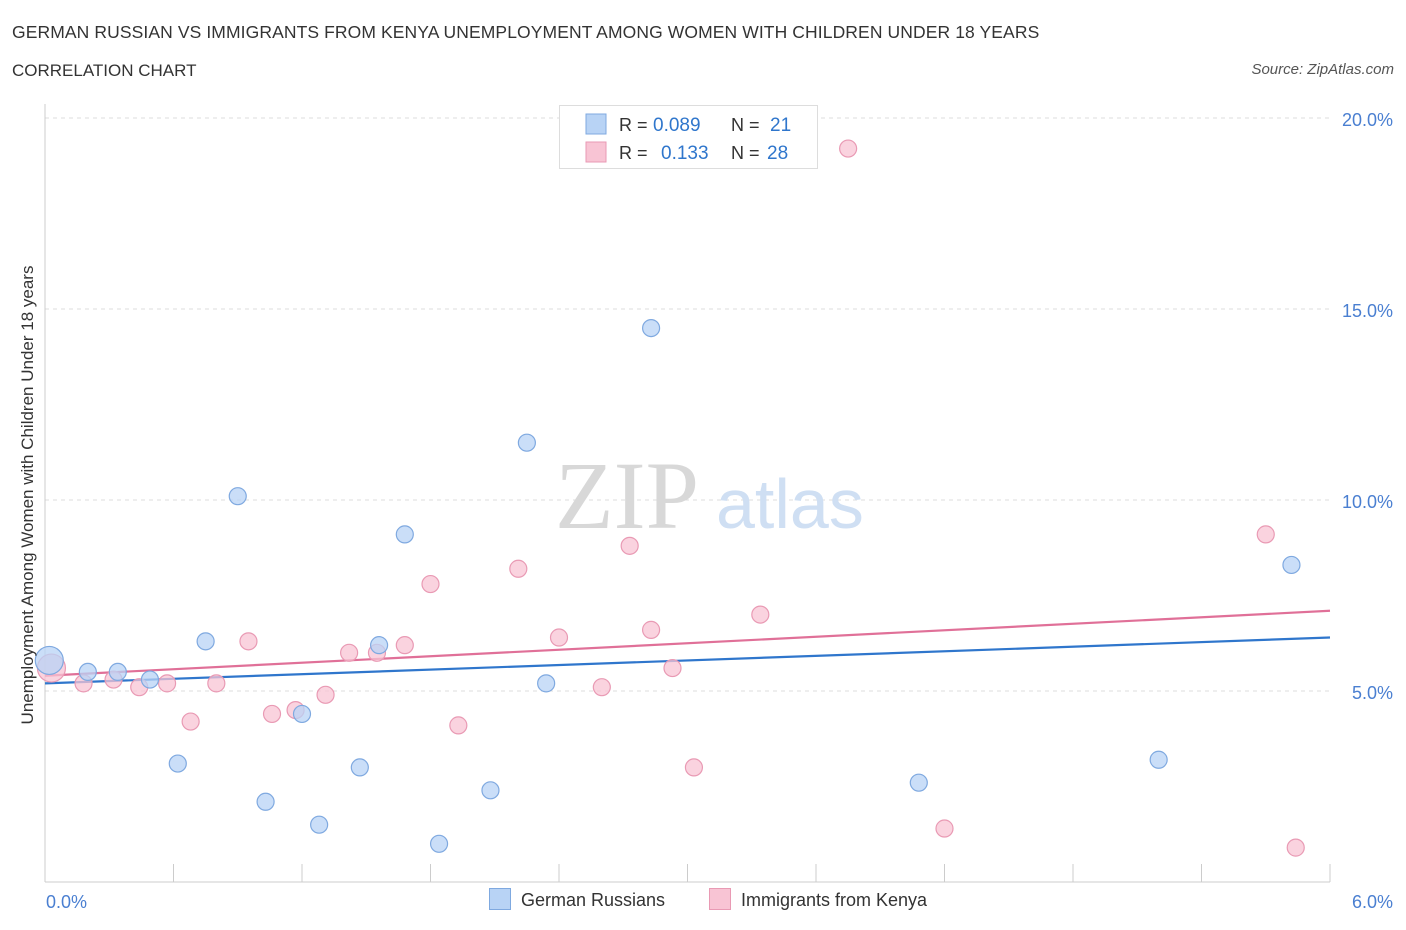  Describe the element at coordinates (1367, 502) in the screenshot. I see `y-tick-label: 10.0%` at that location.